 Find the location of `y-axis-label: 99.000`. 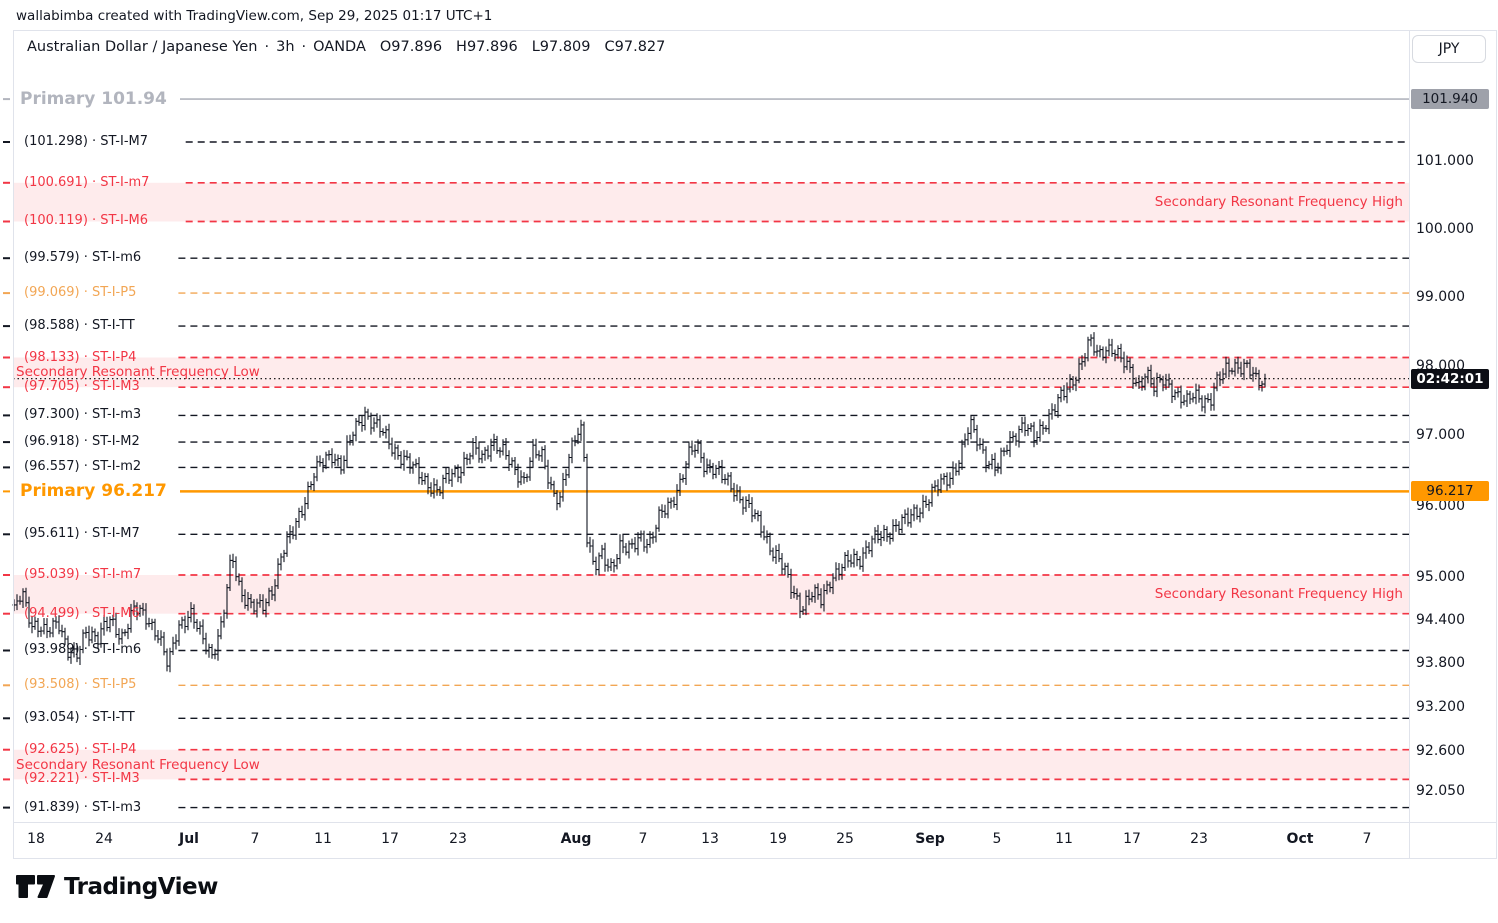

y-axis-label: 99.000 is located at coordinates (1440, 296).